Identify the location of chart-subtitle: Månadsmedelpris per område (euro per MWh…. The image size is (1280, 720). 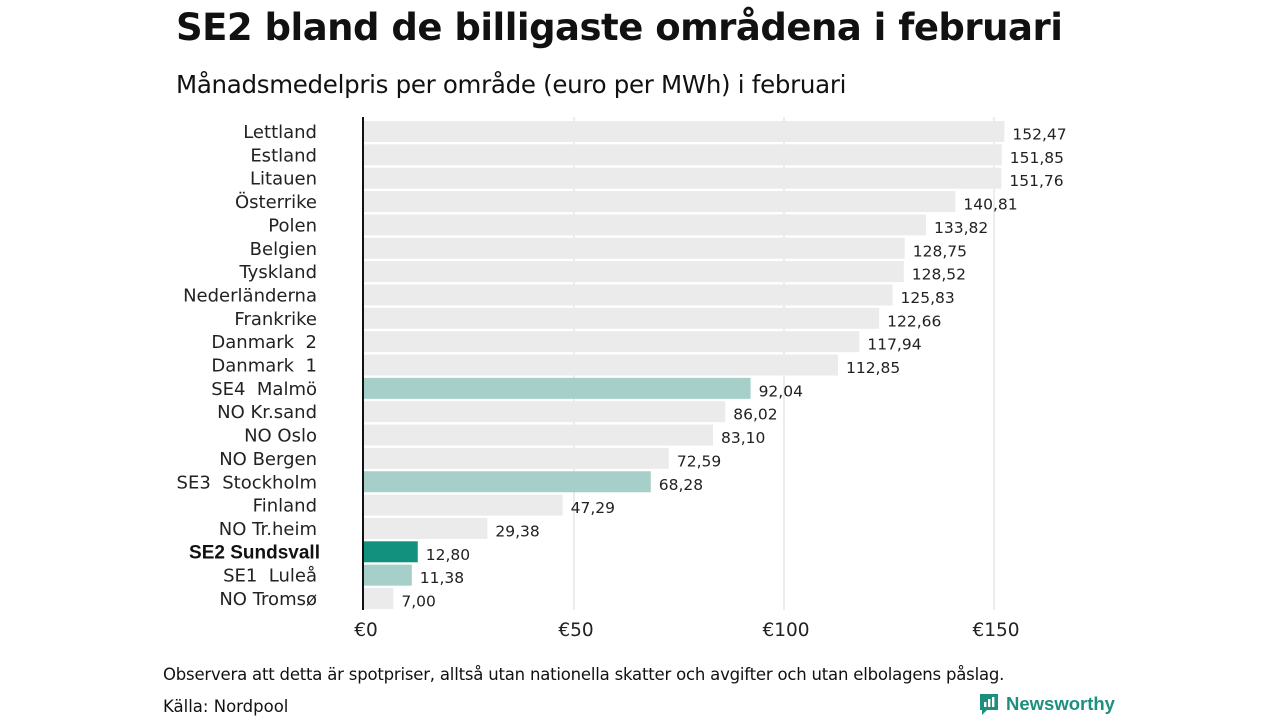
(511, 84).